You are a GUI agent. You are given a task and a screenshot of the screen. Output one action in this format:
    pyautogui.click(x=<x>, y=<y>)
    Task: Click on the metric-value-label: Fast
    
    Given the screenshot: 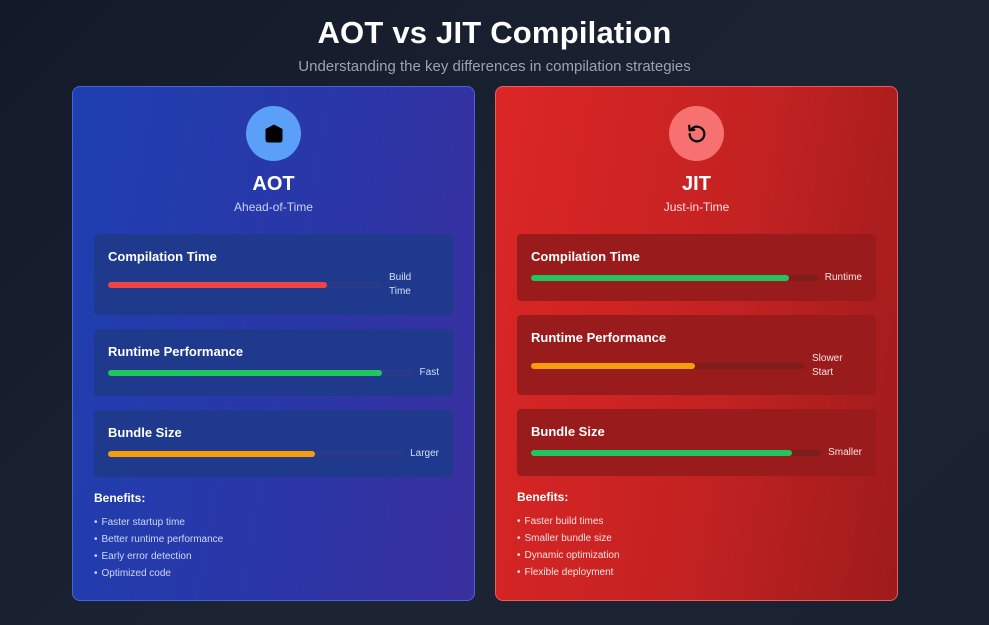 What is the action you would take?
    pyautogui.click(x=429, y=372)
    